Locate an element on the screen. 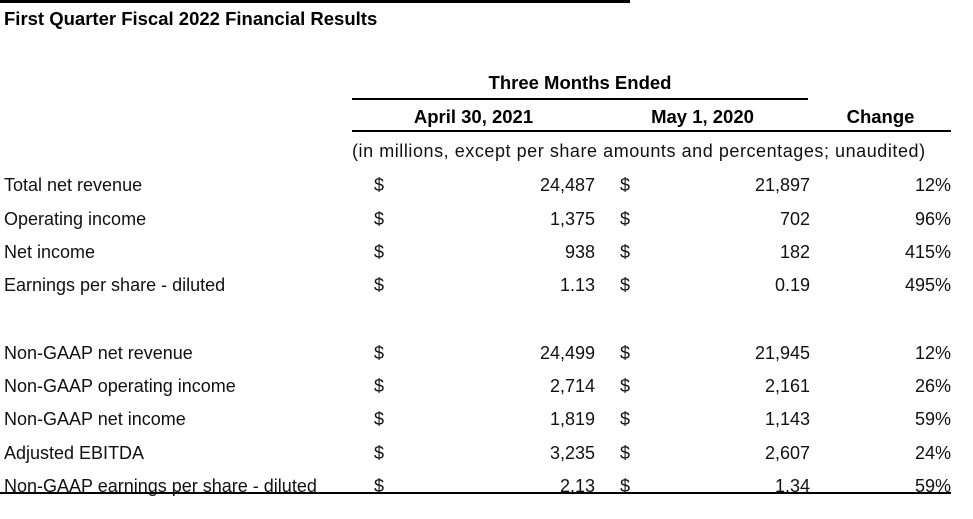 The image size is (973, 519). period2-value: 2,161 is located at coordinates (787, 385).